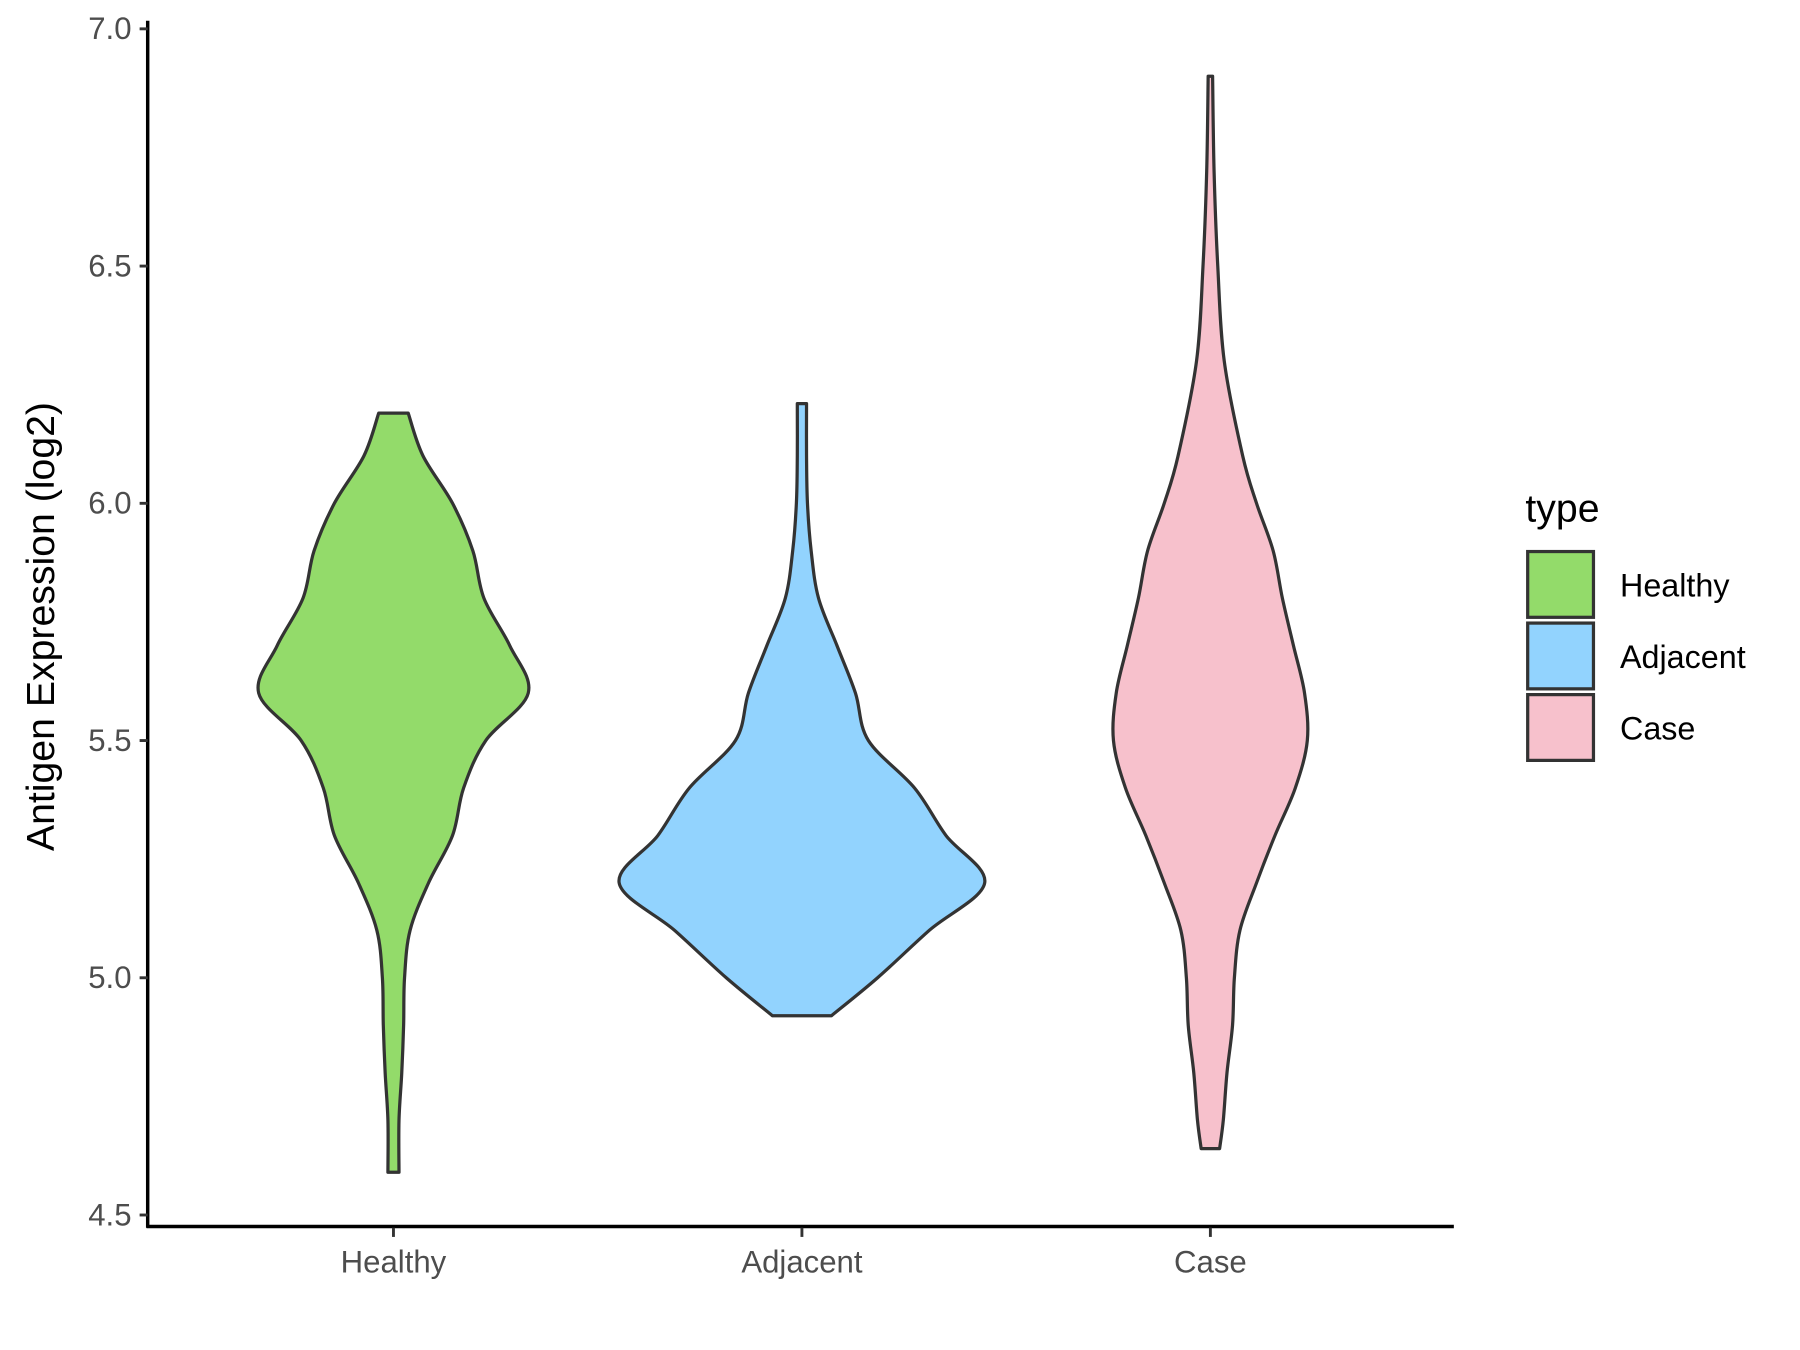  What do you see at coordinates (109, 265) in the screenshot?
I see `y-tick-label: 6.5` at bounding box center [109, 265].